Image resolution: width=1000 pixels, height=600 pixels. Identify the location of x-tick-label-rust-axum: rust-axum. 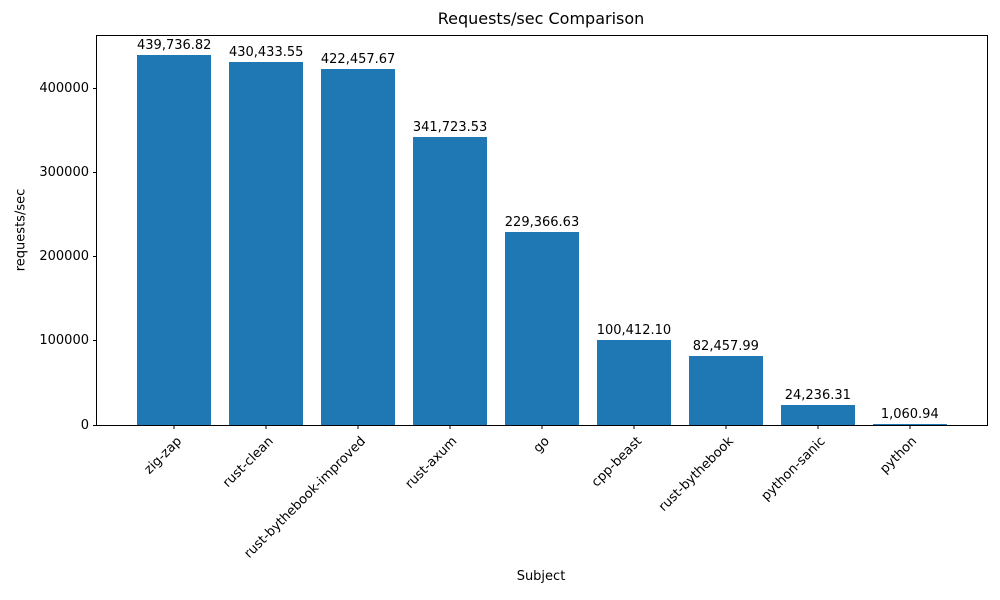
(431, 463).